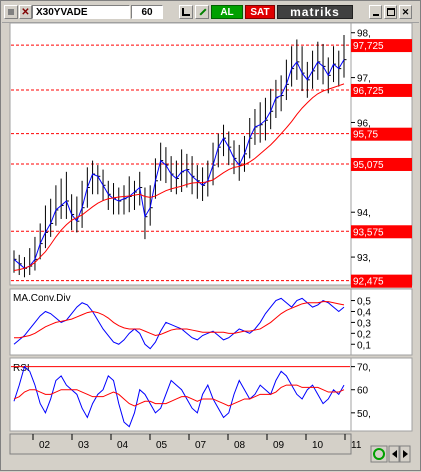  Describe the element at coordinates (364, 213) in the screenshot. I see `y-tick-label: 94,` at that location.